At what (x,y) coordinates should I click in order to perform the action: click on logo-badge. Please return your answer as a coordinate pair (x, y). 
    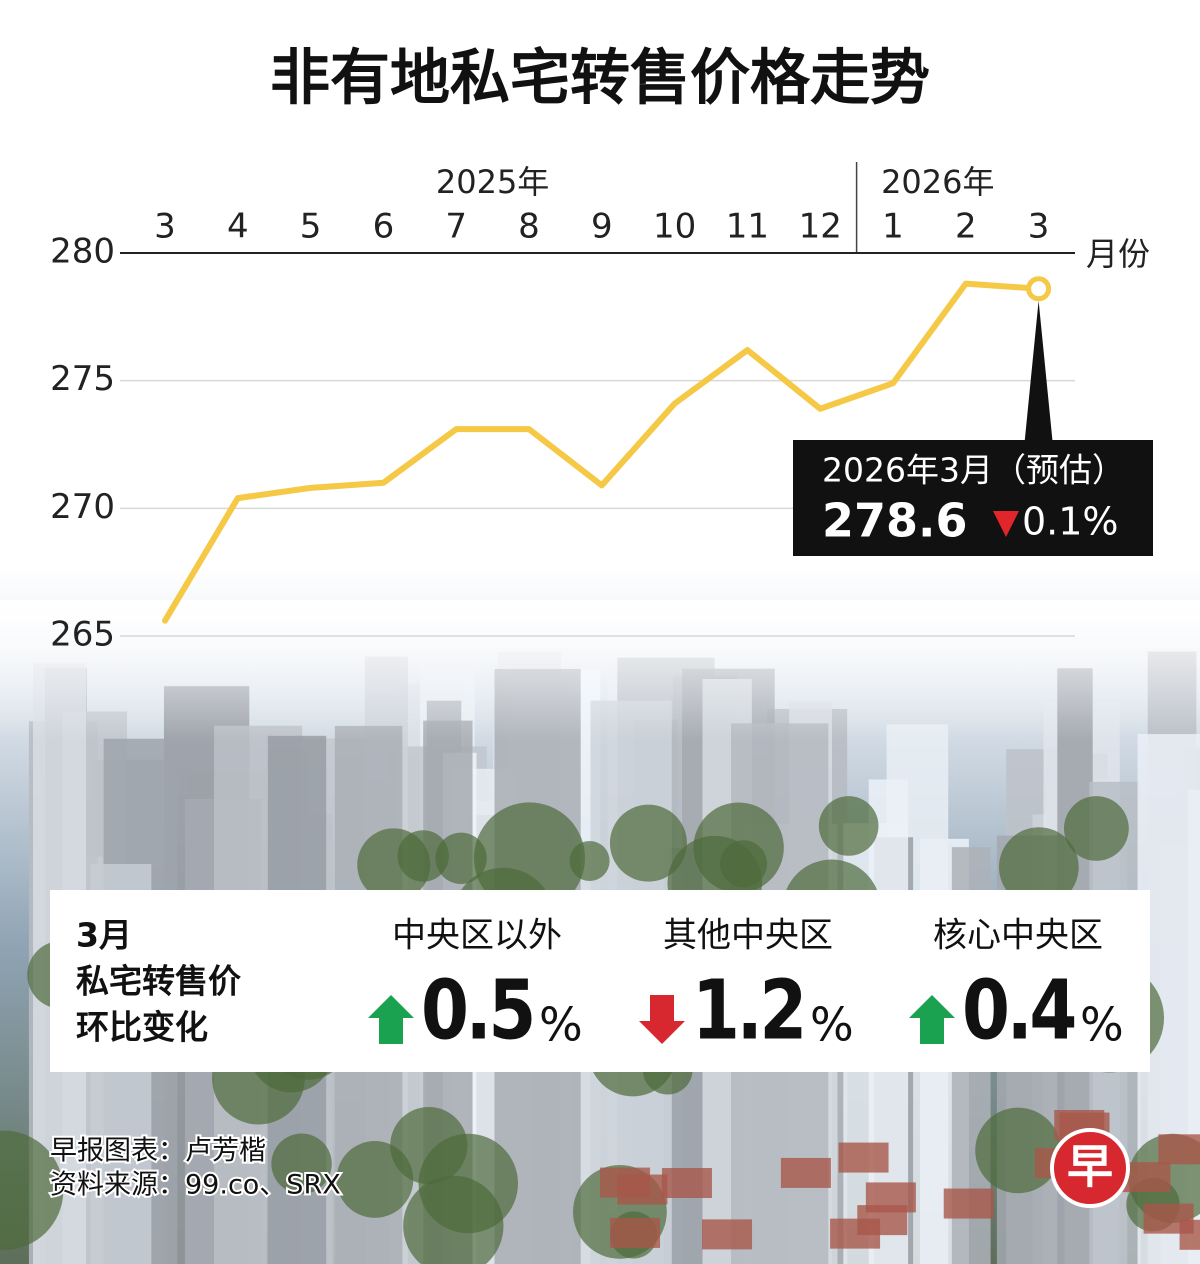
    Looking at the image, I should click on (1090, 1168).